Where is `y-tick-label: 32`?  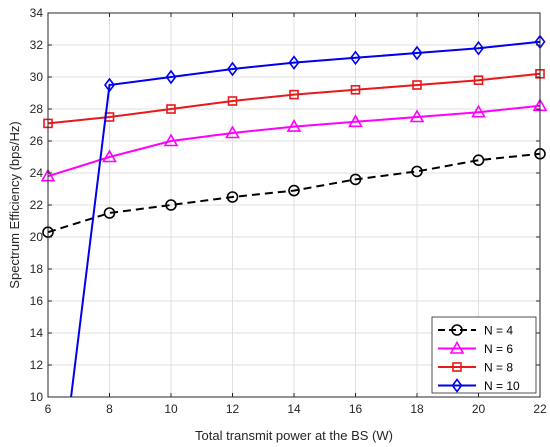
y-tick-label: 32 is located at coordinates (37, 45).